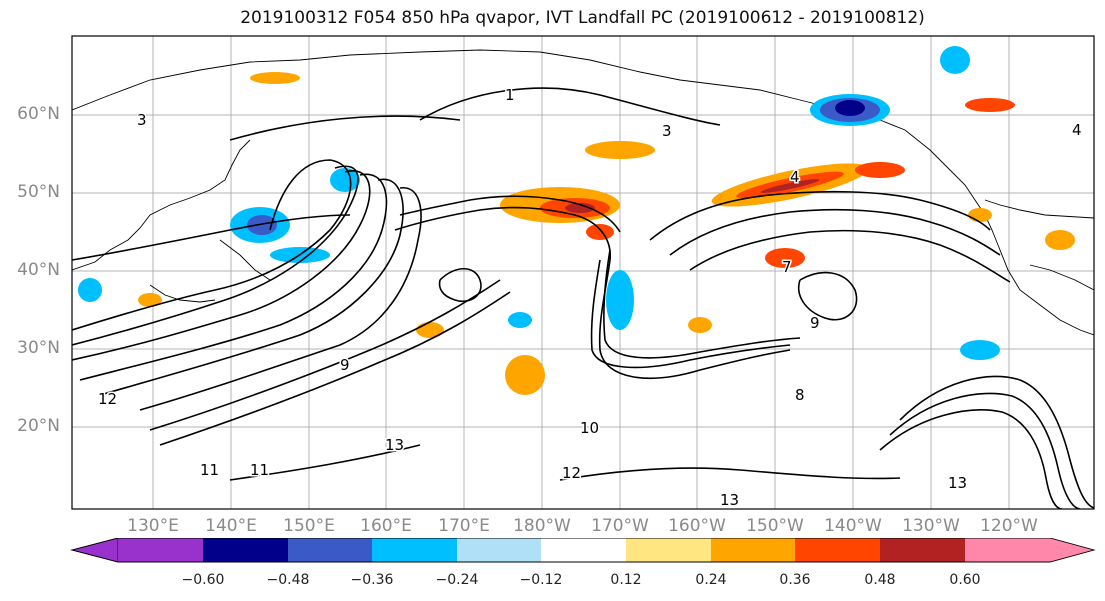  Describe the element at coordinates (38, 270) in the screenshot. I see `lat-label: 40°N` at that location.